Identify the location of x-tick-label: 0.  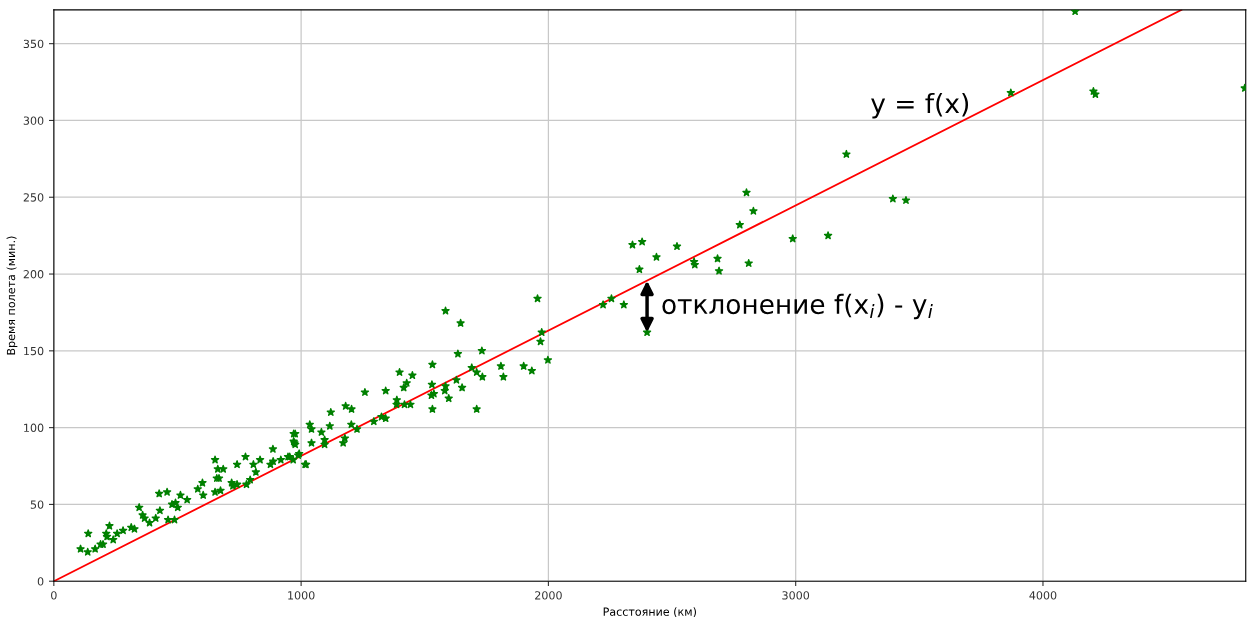
(54, 595).